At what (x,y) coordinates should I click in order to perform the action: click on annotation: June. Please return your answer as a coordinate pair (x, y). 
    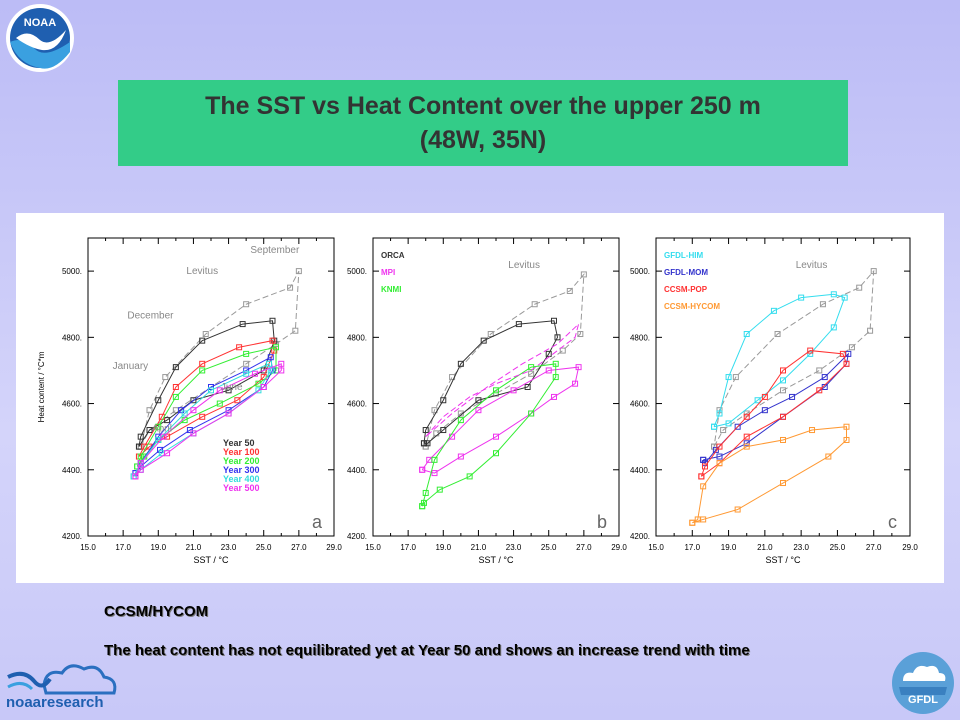
    Looking at the image, I should click on (232, 387).